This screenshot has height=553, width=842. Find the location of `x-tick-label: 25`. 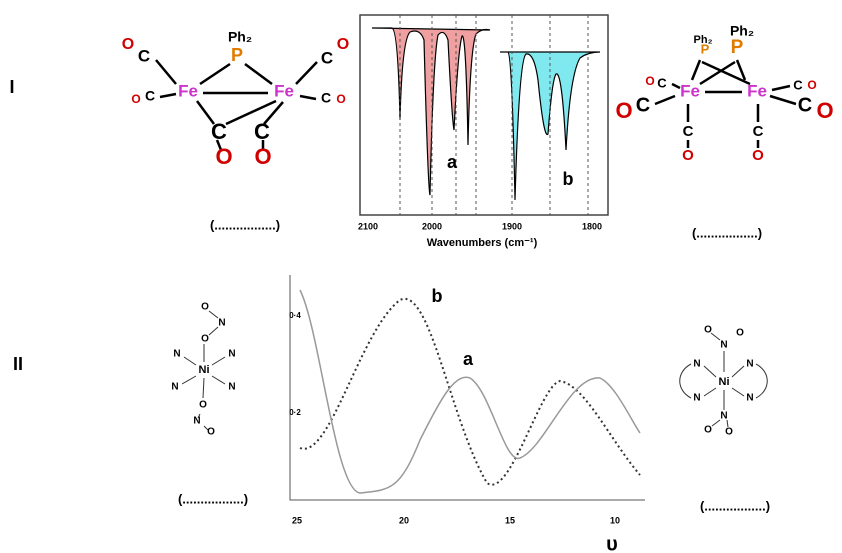

x-tick-label: 25 is located at coordinates (297, 520).